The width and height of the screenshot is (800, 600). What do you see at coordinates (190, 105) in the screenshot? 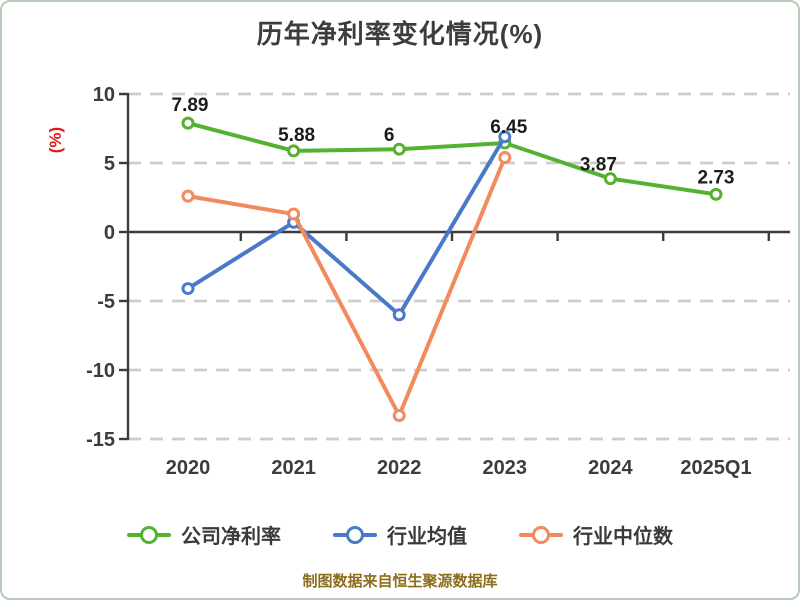
I see `point-value-label: 7.89` at bounding box center [190, 105].